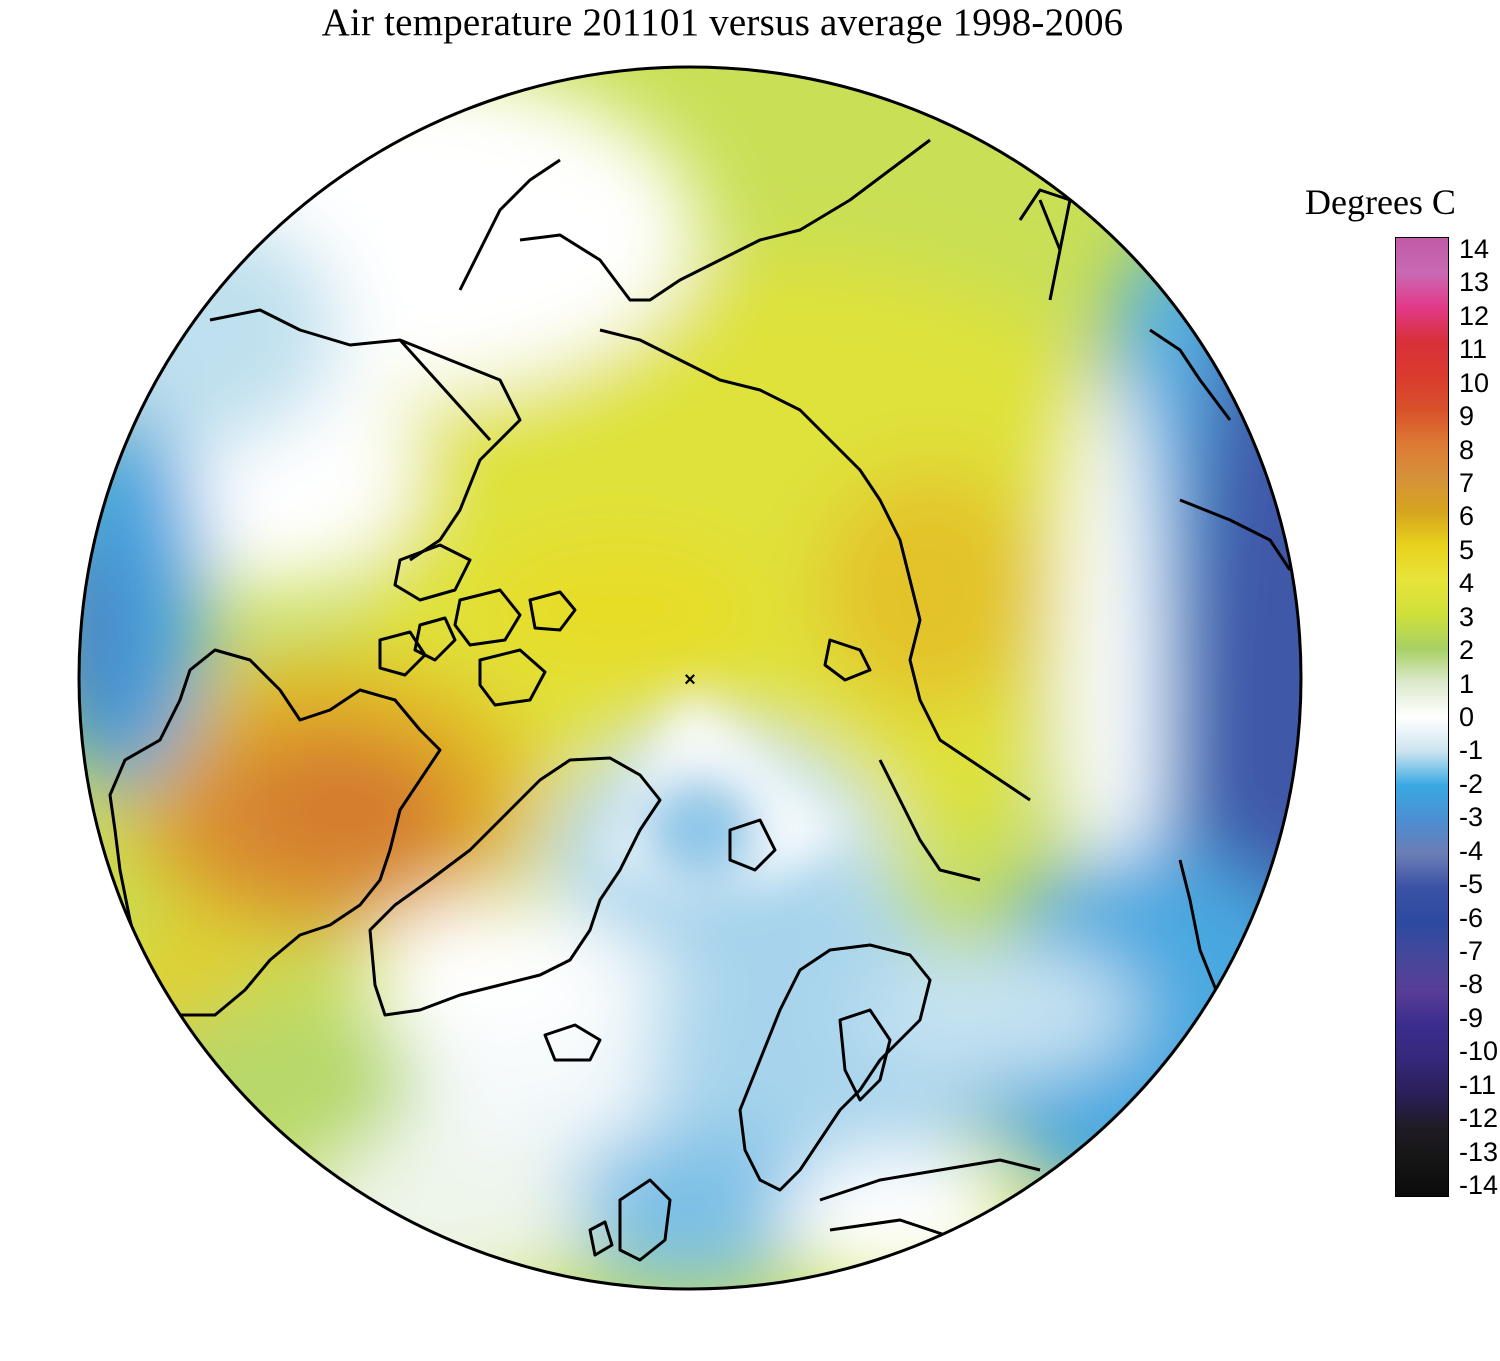  What do you see at coordinates (1467, 416) in the screenshot?
I see `scale-tick-label: 9` at bounding box center [1467, 416].